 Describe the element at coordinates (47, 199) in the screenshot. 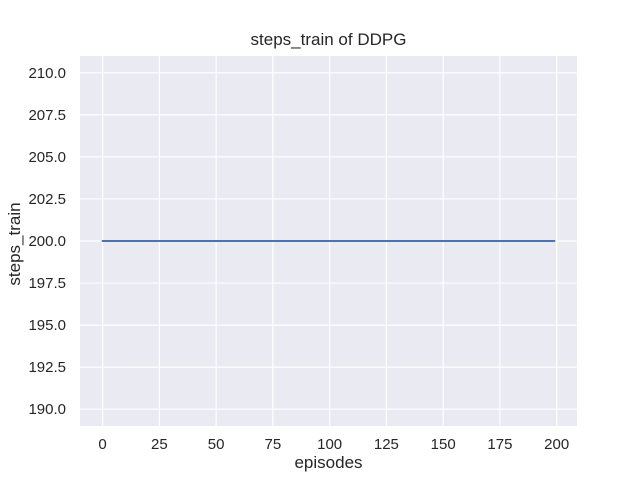

I see `y-tick-label: 202.5` at that location.